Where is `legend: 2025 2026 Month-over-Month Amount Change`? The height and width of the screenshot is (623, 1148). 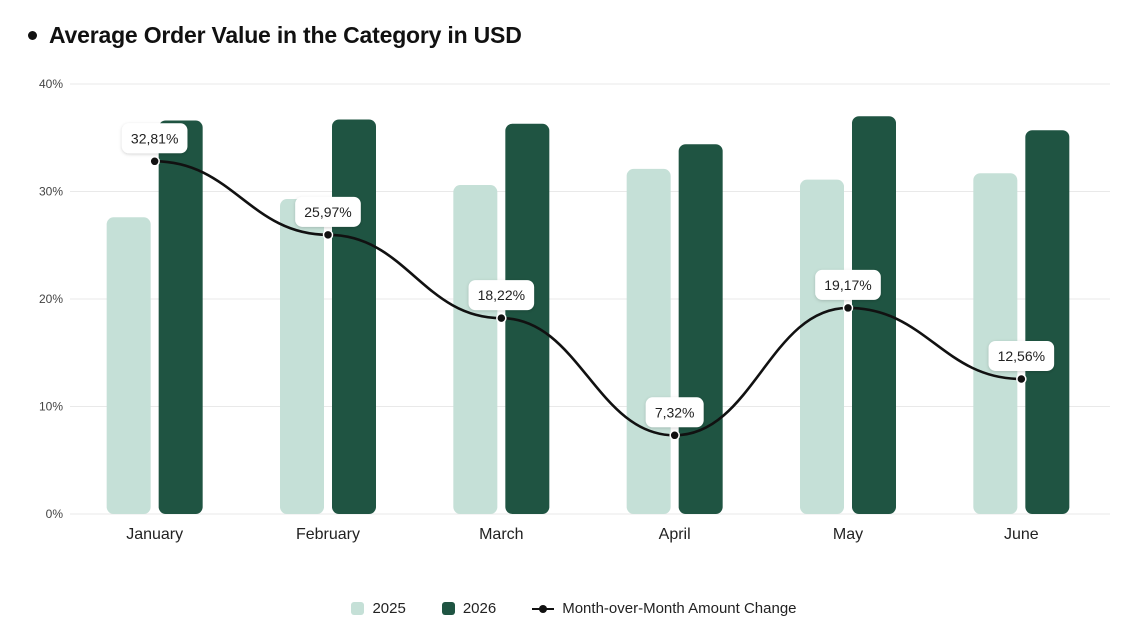
legend: 2025 2026 Month-over-Month Amount Change is located at coordinates (574, 608).